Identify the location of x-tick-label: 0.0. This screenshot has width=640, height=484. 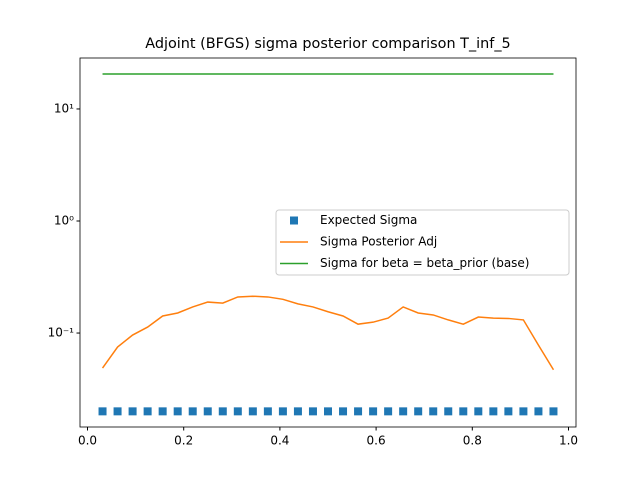
(87, 441).